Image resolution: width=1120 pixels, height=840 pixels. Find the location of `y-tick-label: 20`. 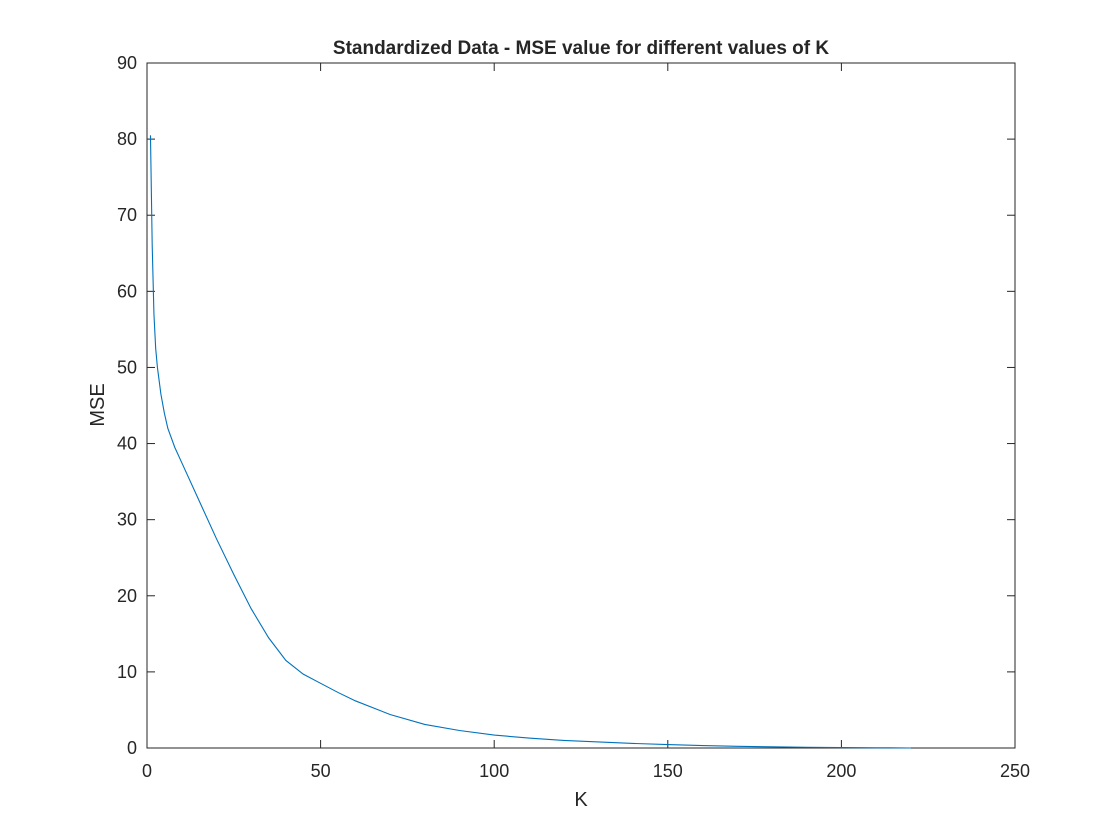

y-tick-label: 20 is located at coordinates (127, 596).